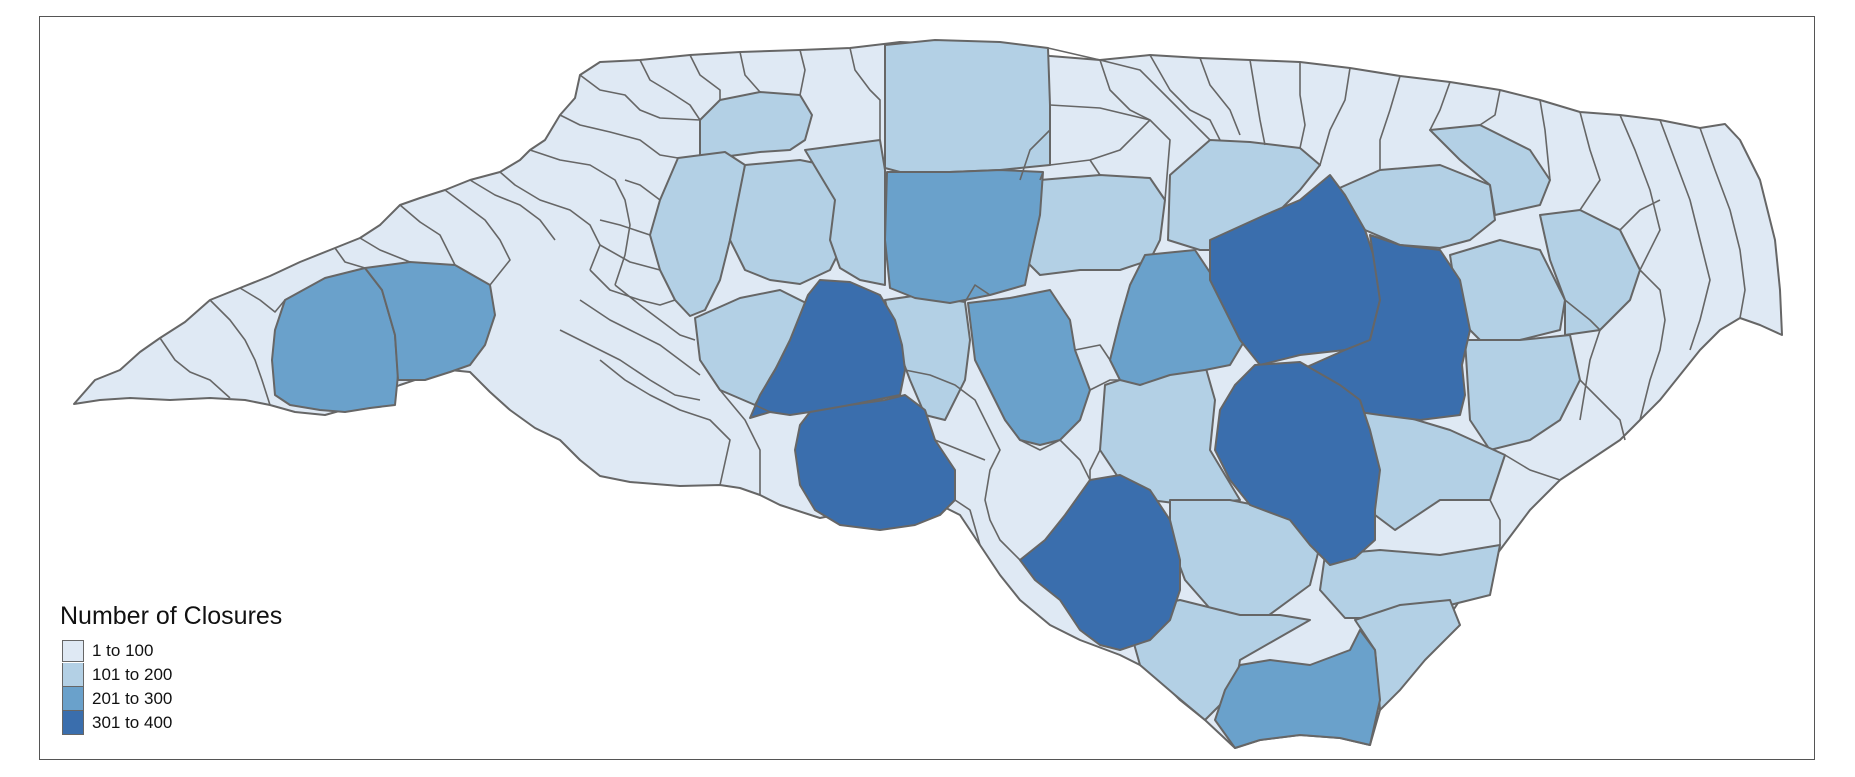 This screenshot has height=777, width=1855. What do you see at coordinates (132, 674) in the screenshot?
I see `legend-label: 101 to 200` at bounding box center [132, 674].